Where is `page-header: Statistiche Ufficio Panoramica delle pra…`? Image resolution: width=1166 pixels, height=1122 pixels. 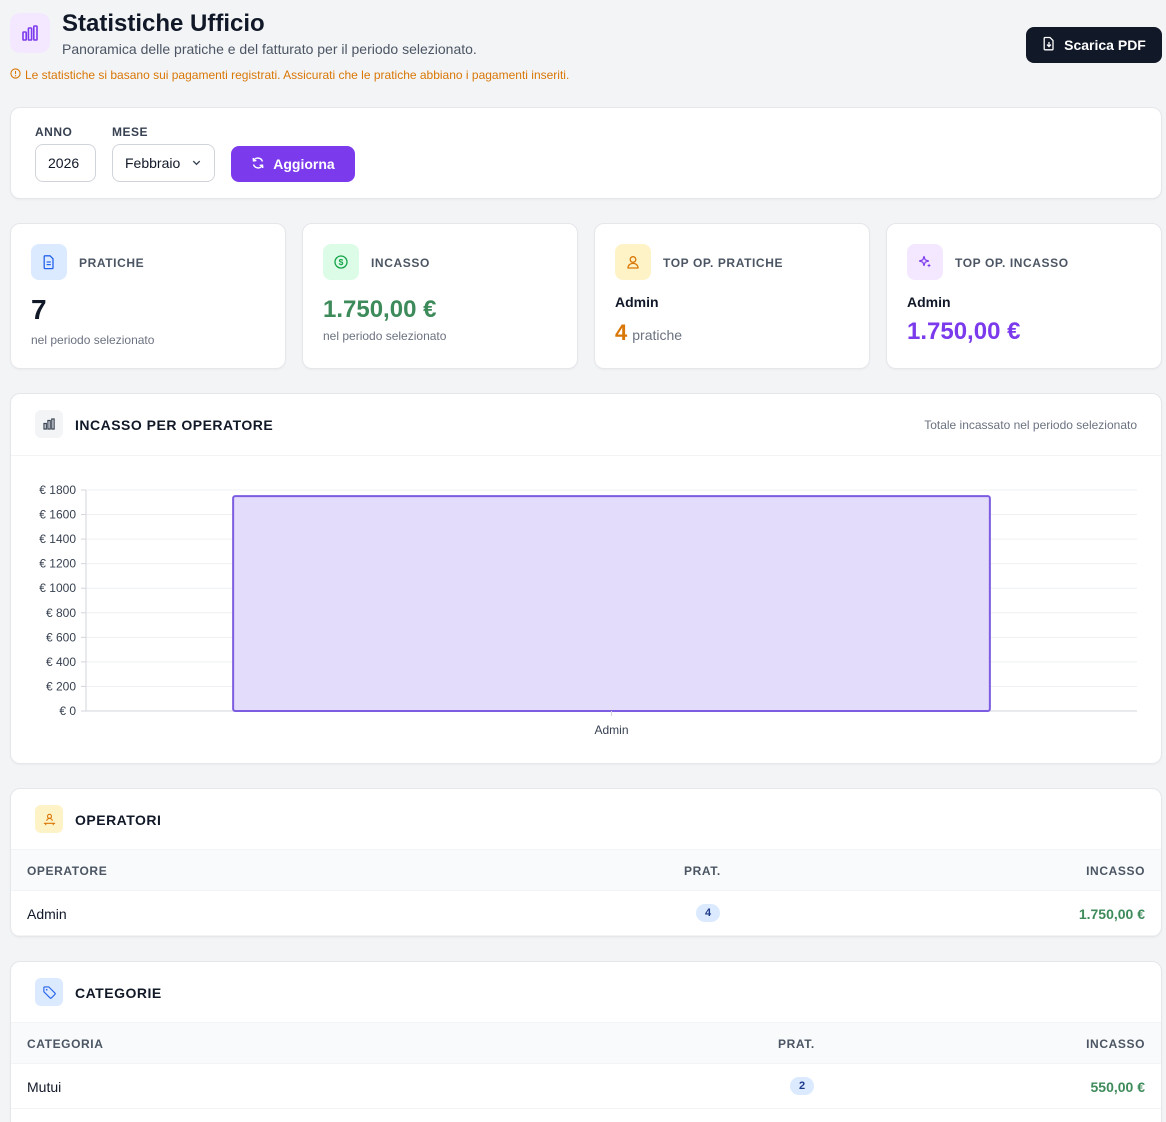
page-header: Statistiche Ufficio Panoramica delle pra… is located at coordinates (586, 50).